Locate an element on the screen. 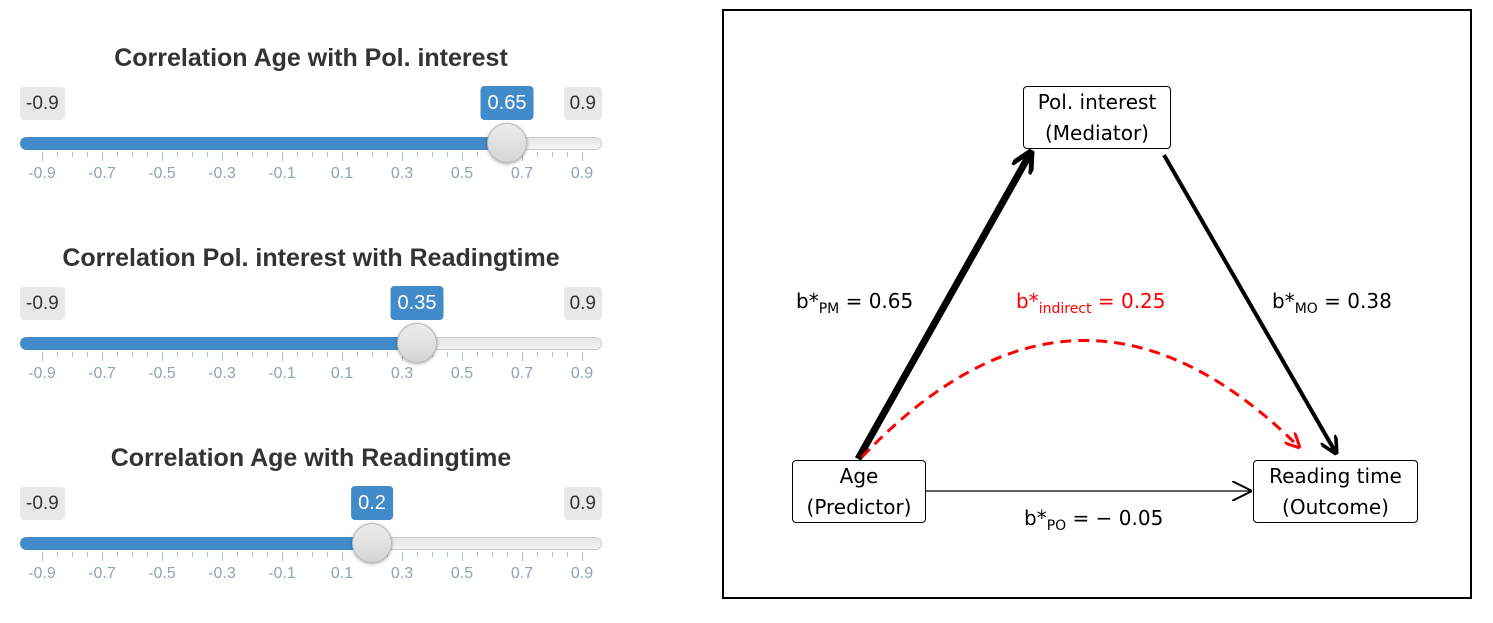 The width and height of the screenshot is (1493, 623). slider-title: Correlation Age with Readingtime is located at coordinates (311, 458).